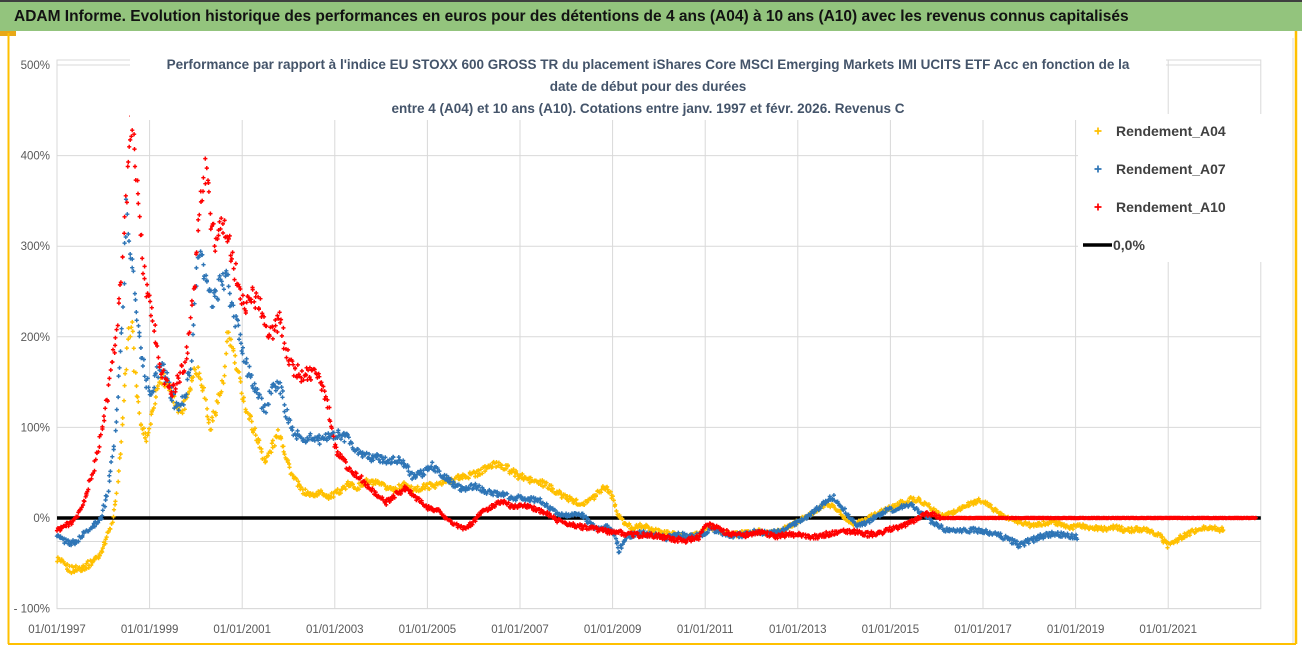 This screenshot has height=647, width=1302. I want to click on legend-item-rendement-a07: Rendement_A07, so click(1160, 169).